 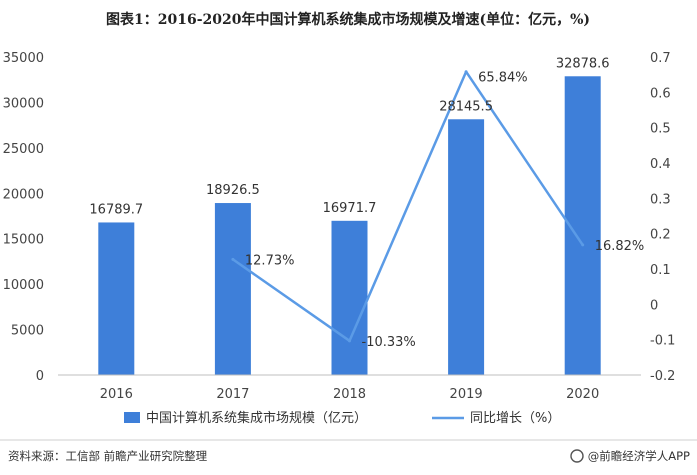 What do you see at coordinates (23, 240) in the screenshot?
I see `left-y-tick-label: 15000` at bounding box center [23, 240].